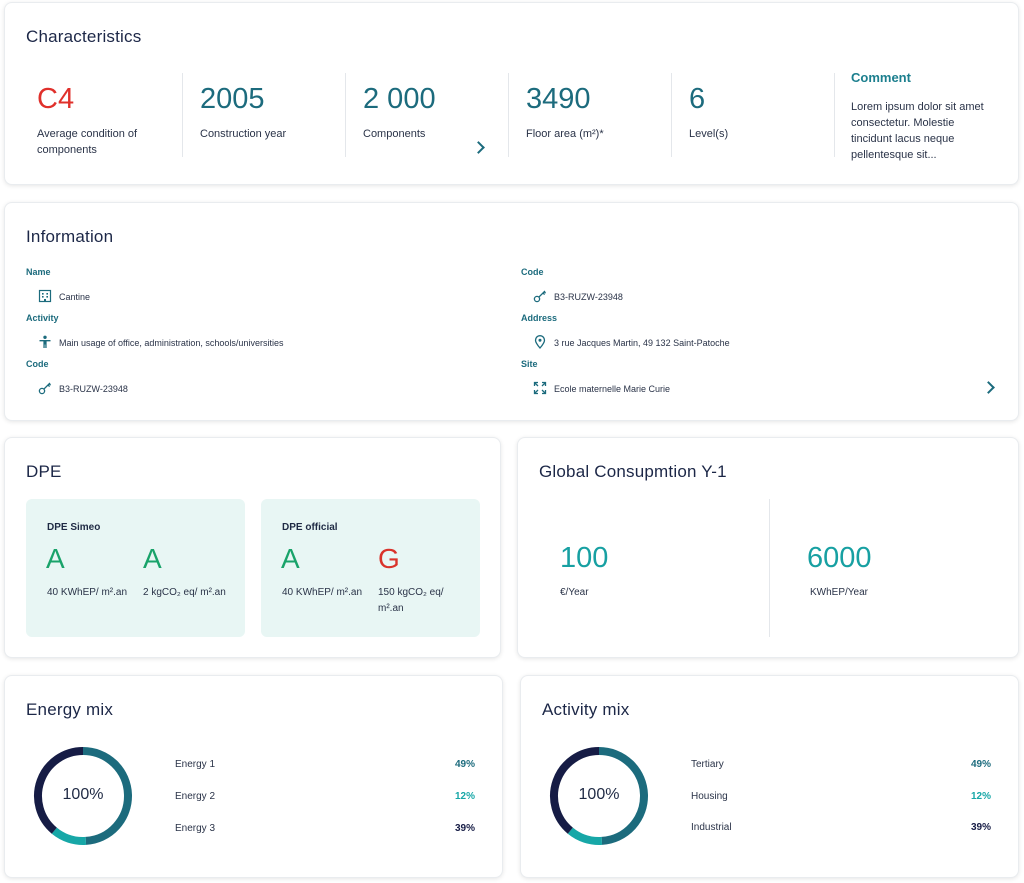  I want to click on activity-mix-item-pct: 49%, so click(980, 764).